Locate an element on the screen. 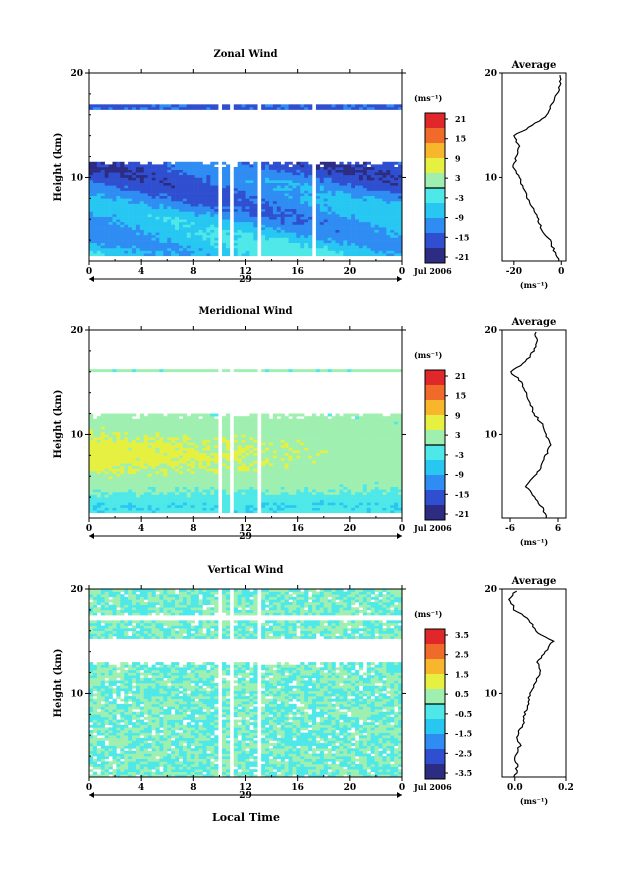 The height and width of the screenshot is (873, 624). colorbar-tick-label: 3 is located at coordinates (458, 178).